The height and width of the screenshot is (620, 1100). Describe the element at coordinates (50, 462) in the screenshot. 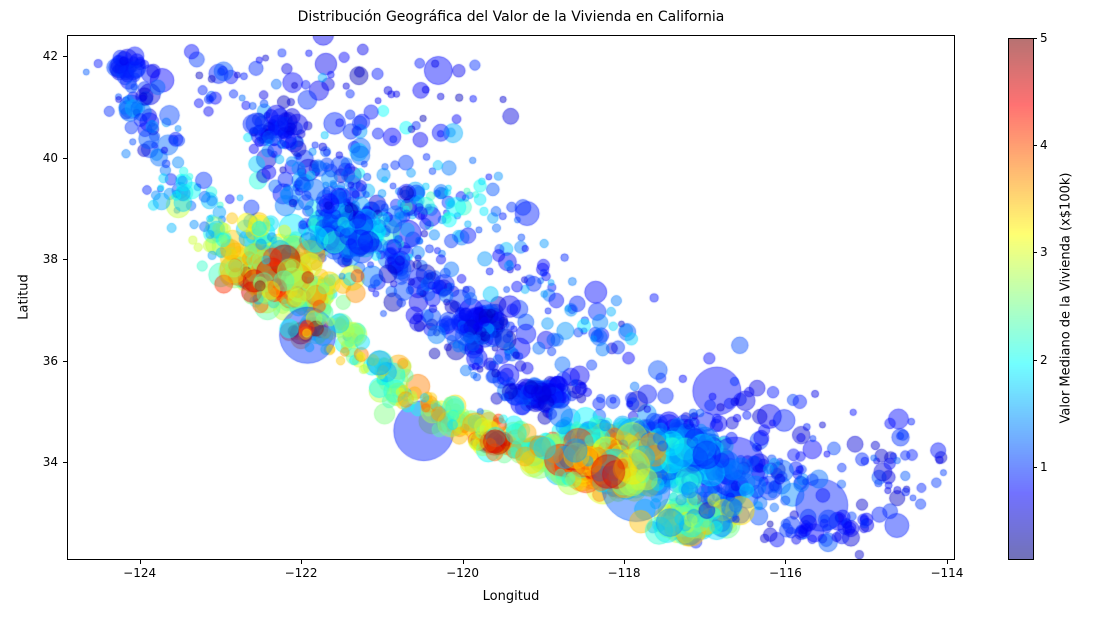

I see `y-tick-label: 34` at that location.